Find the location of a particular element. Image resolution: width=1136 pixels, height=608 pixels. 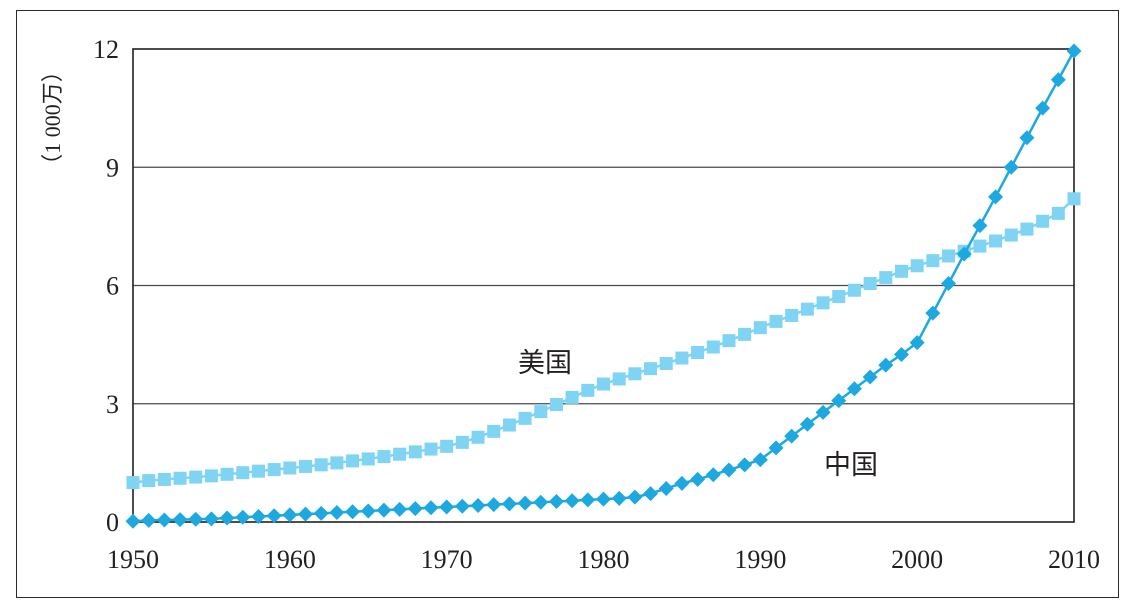

x-tick-label: 2000 is located at coordinates (917, 559).